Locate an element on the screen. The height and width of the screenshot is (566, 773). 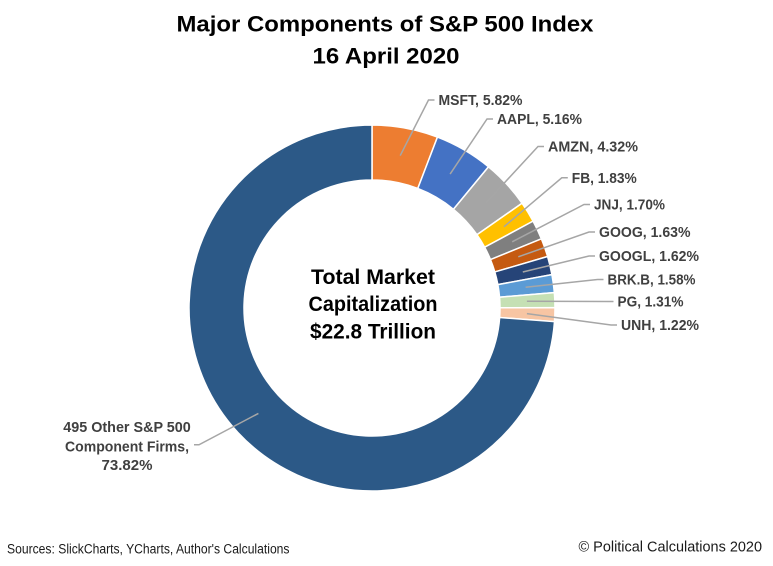
svg-text: JNJ, 1.70% is located at coordinates (629, 205).